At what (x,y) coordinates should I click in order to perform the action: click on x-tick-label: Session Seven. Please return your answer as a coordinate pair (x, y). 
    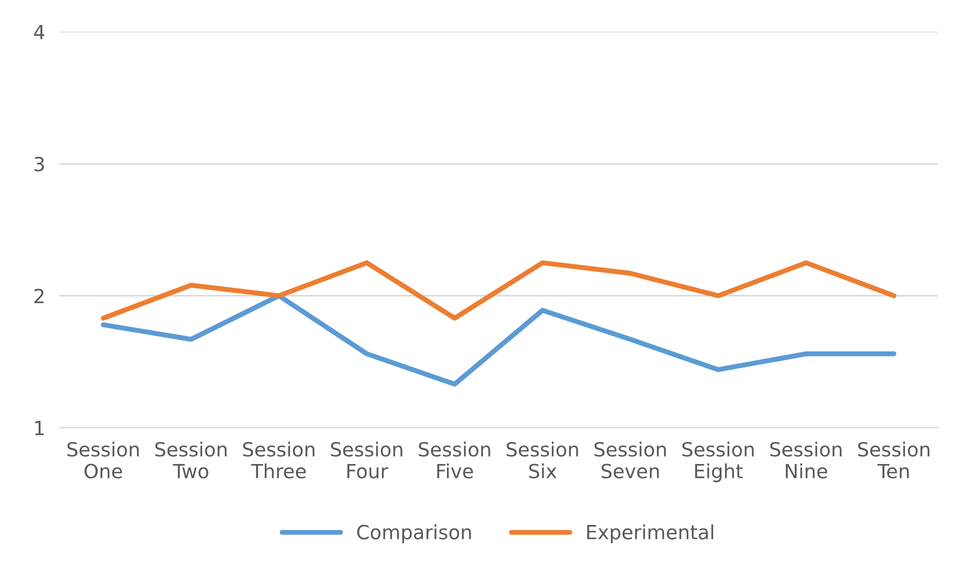
    Looking at the image, I should click on (630, 460).